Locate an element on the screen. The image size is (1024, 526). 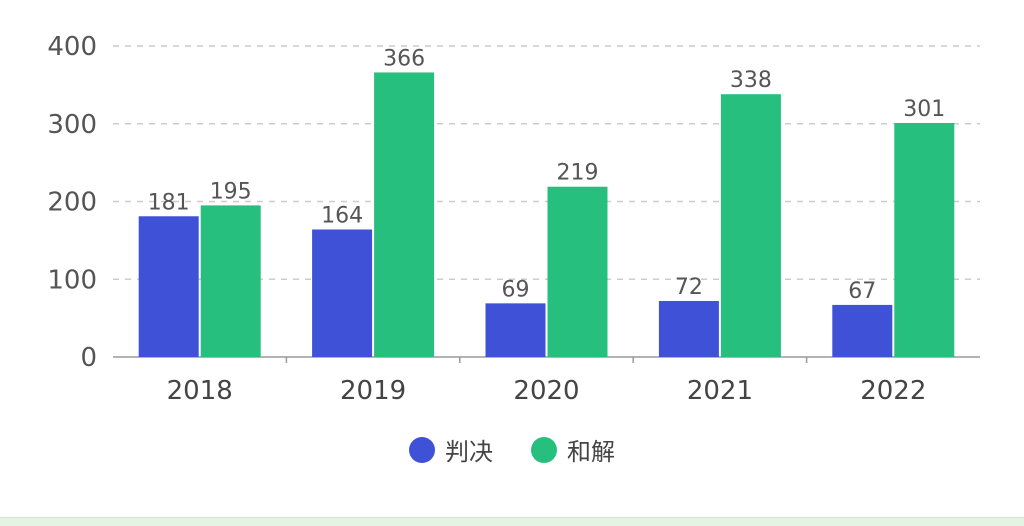
legend-item-series-0: 判决 is located at coordinates (451, 449).